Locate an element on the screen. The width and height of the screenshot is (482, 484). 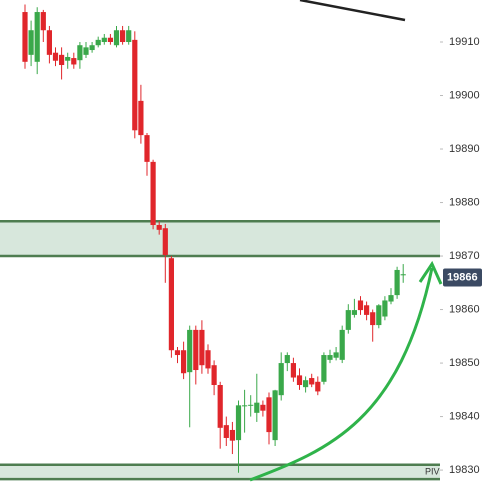
y-tick-label: 19890 is located at coordinates (464, 149).